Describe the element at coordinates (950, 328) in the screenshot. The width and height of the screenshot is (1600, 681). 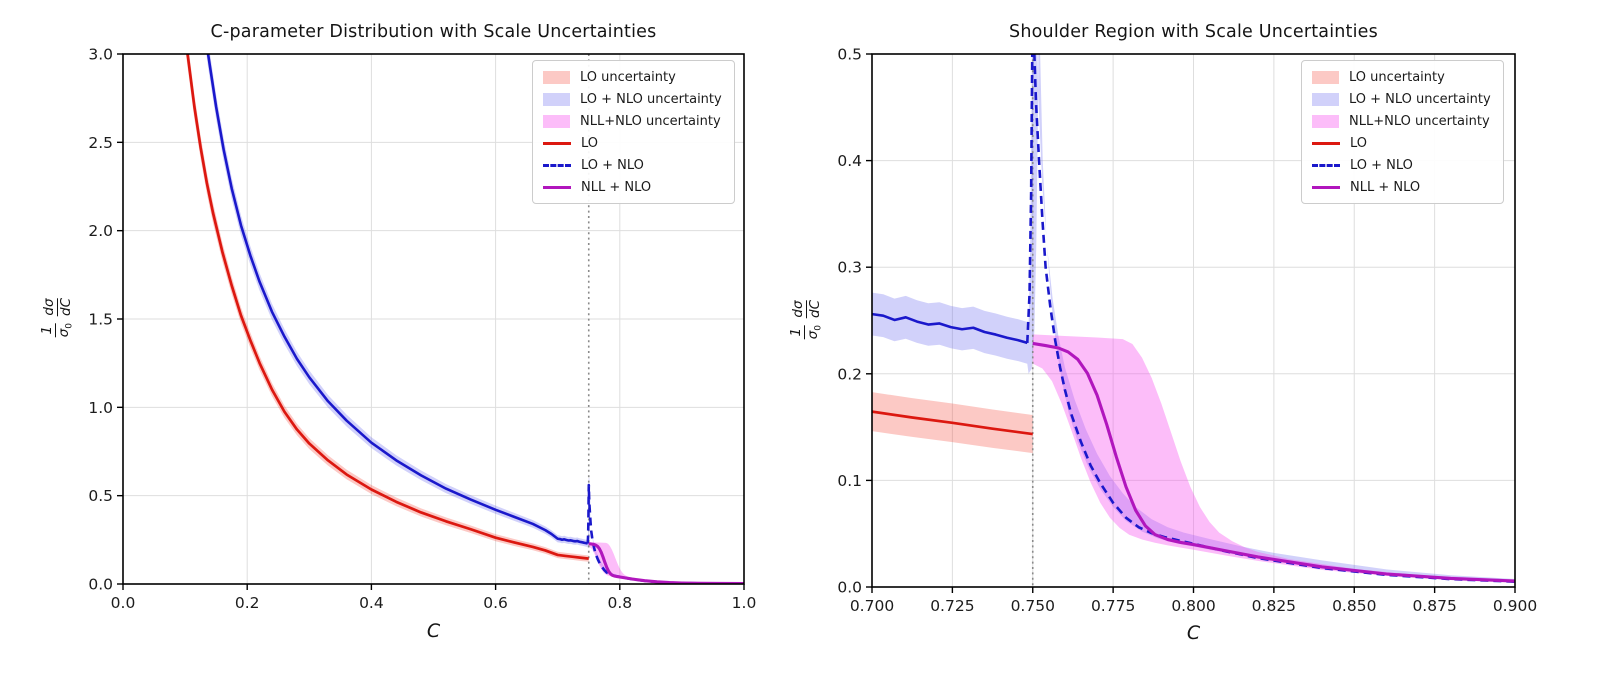
I see `nlo-line-solid` at that location.